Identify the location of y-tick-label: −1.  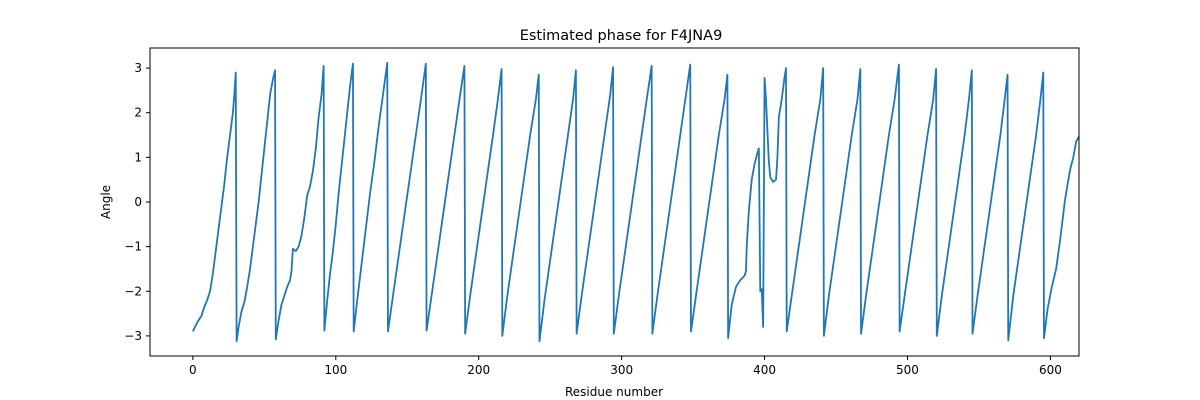
(133, 247).